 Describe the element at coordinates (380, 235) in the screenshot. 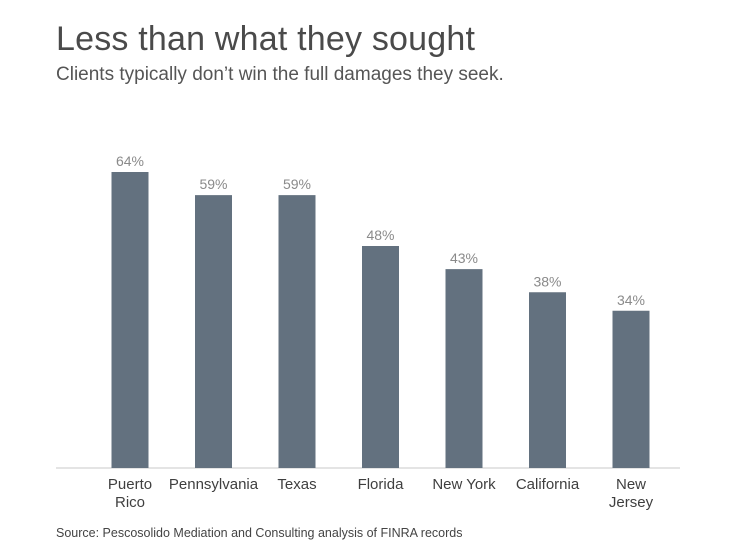

I see `value-label-3: 48%` at that location.